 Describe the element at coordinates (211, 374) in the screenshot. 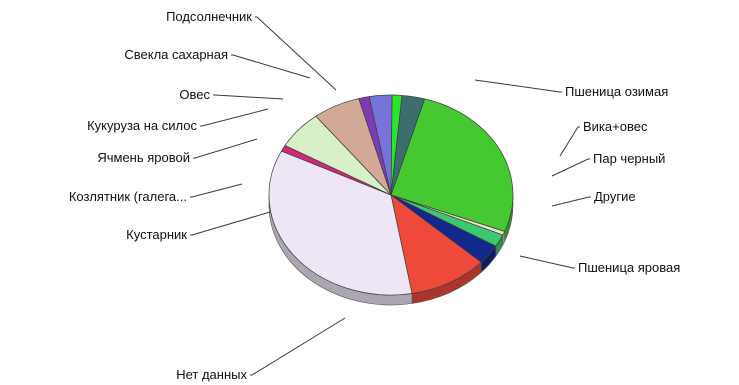

I see `slice-label-нет-данных: Нет данных` at that location.